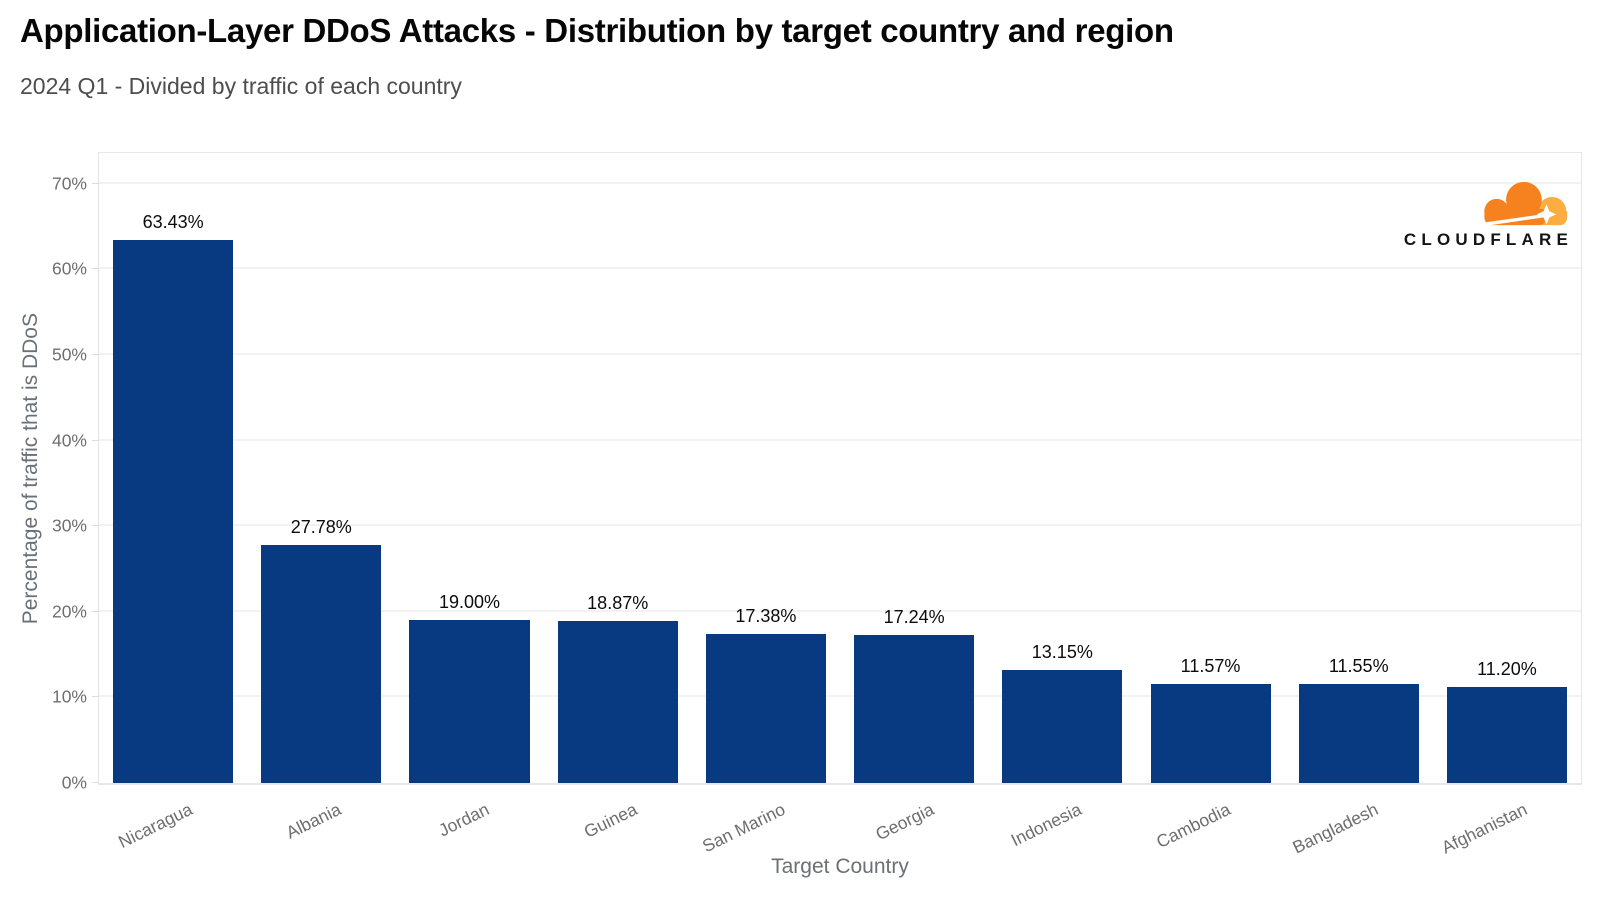 This screenshot has width=1600, height=903. What do you see at coordinates (321, 527) in the screenshot?
I see `bar-value-label: 27.78%` at bounding box center [321, 527].